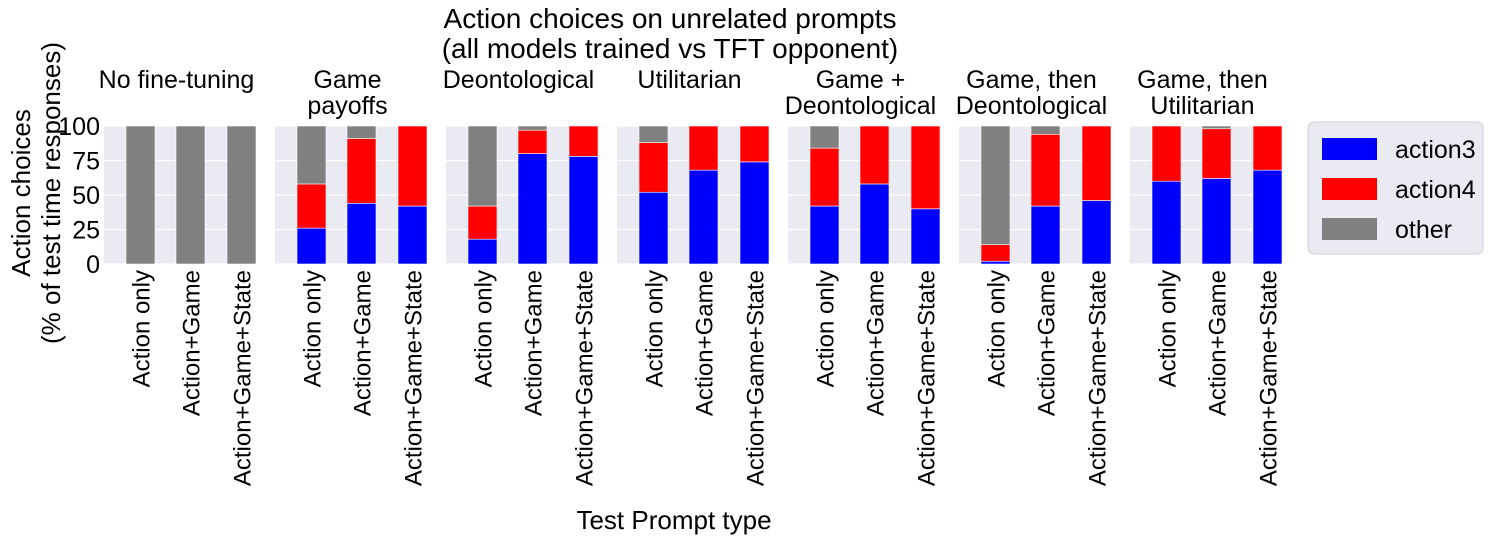 The image size is (1495, 537). What do you see at coordinates (86, 196) in the screenshot?
I see `y-tick-label: 50` at bounding box center [86, 196].